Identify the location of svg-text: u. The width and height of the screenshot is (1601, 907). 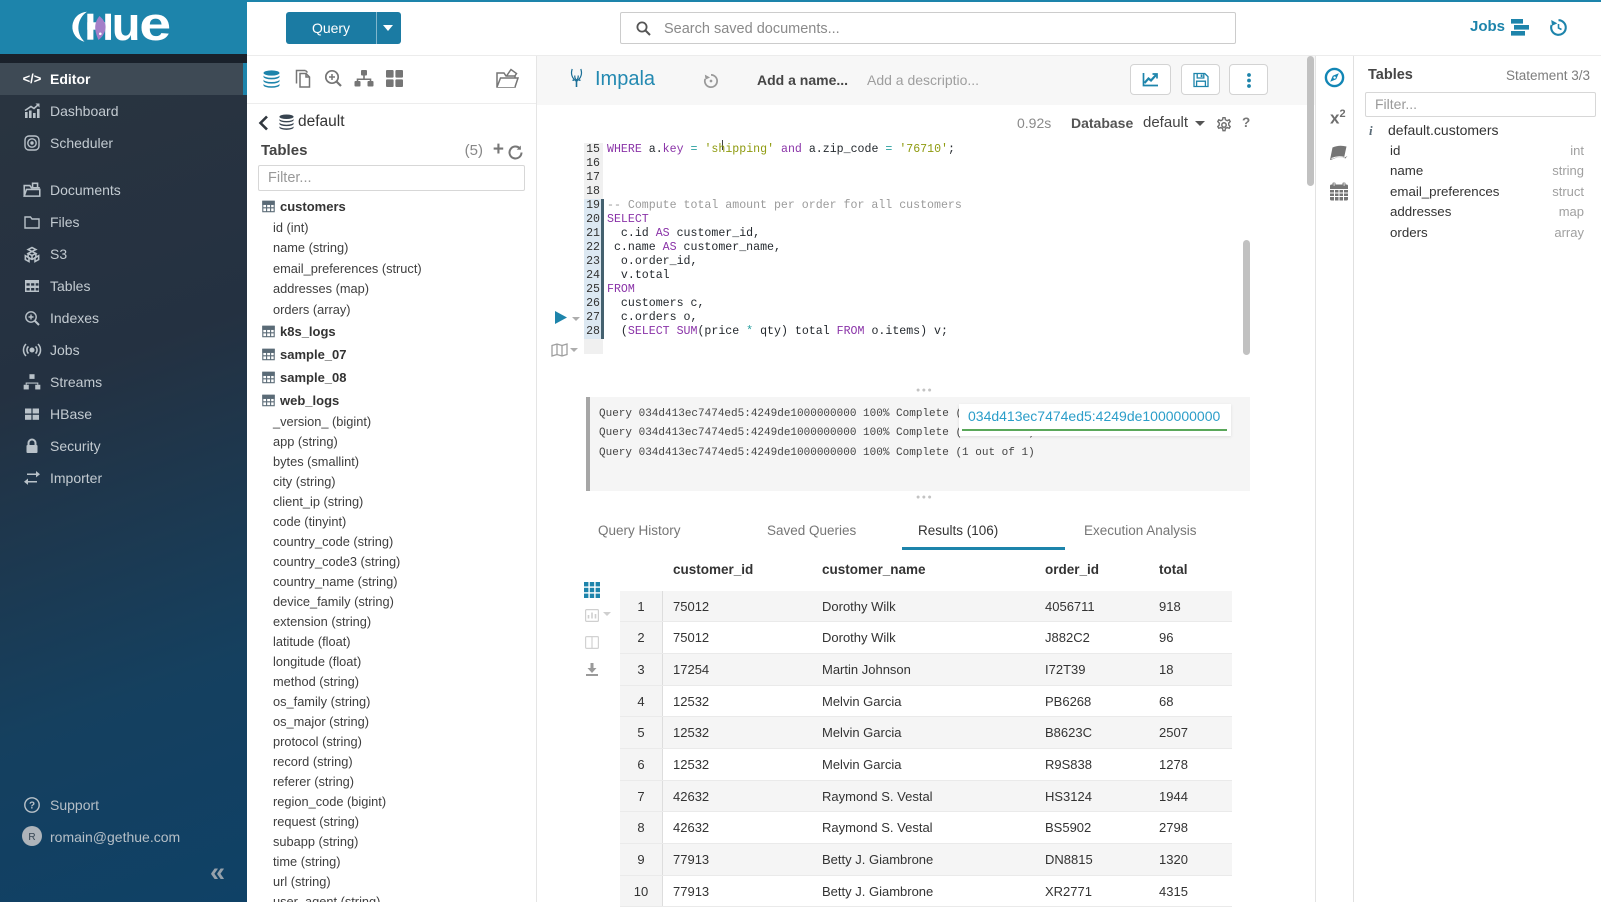
(126, 25).